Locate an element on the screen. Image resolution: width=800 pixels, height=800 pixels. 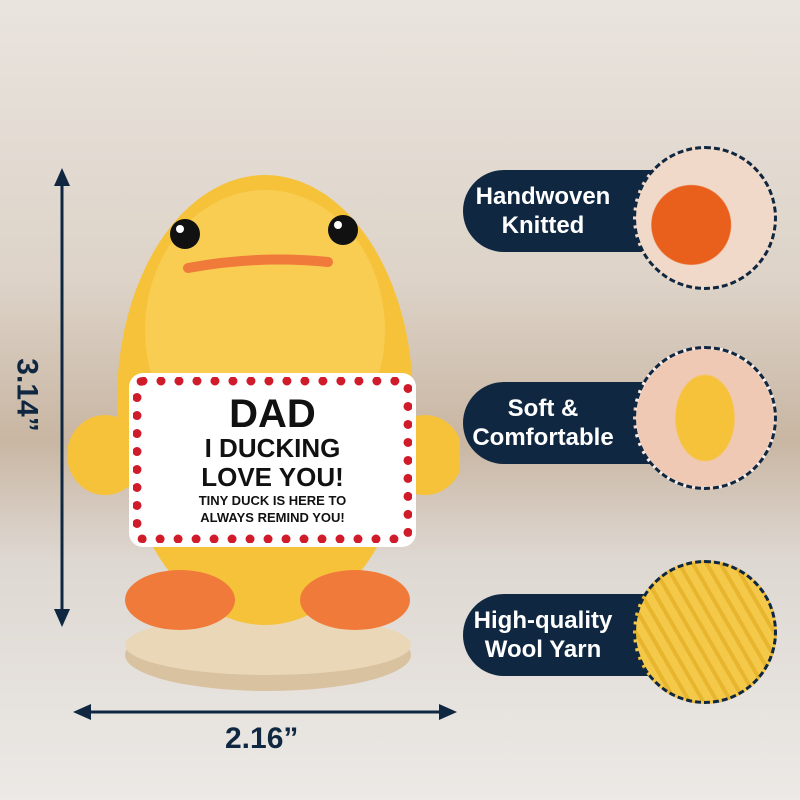
card-line-2: I DUCKING is located at coordinates (272, 448).